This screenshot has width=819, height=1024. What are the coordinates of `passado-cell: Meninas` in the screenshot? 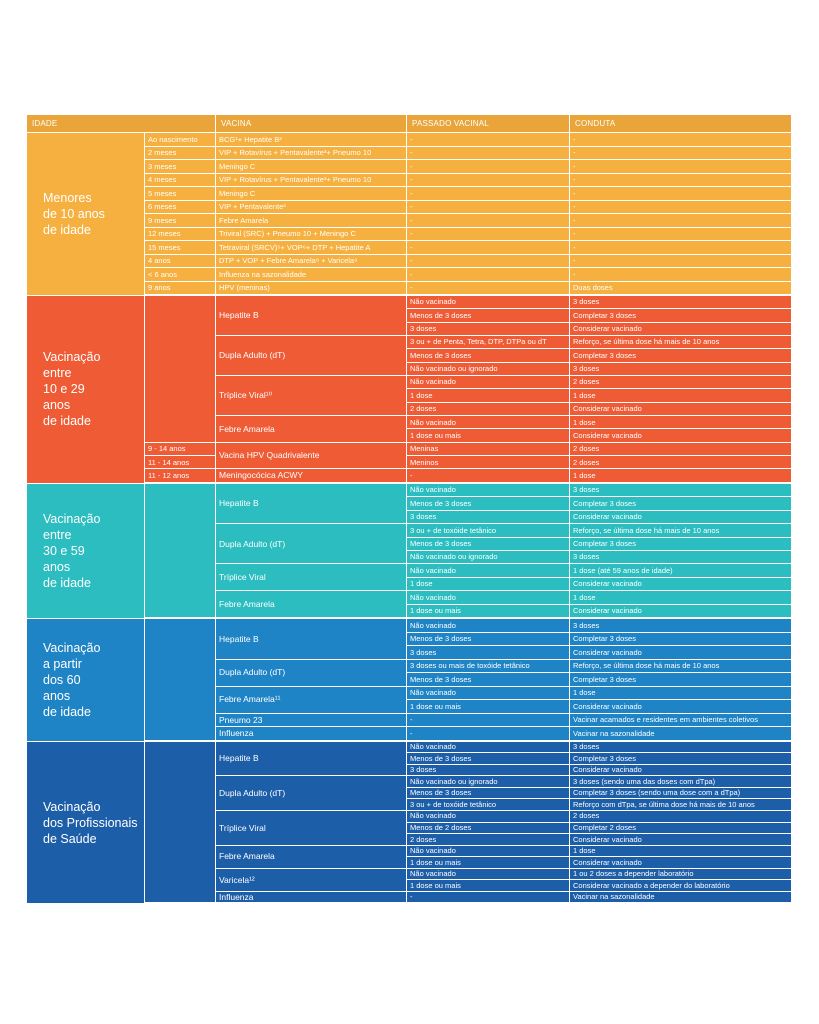 It's located at (488, 449).